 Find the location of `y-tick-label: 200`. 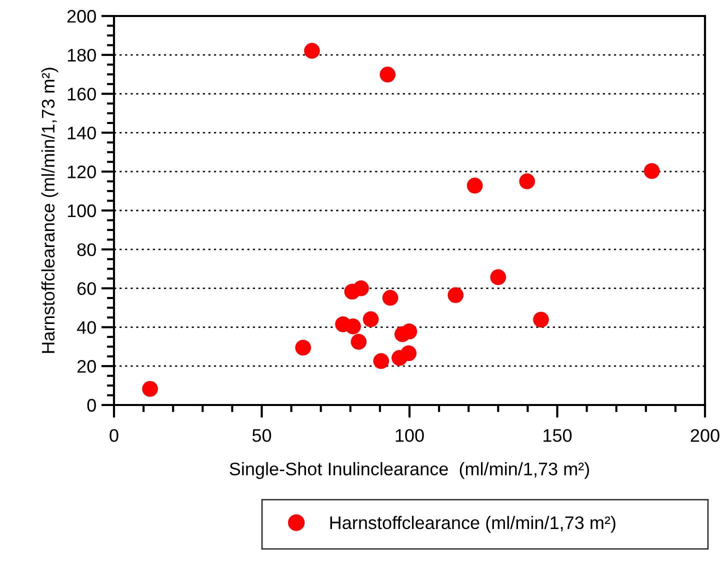

y-tick-label: 200 is located at coordinates (81, 16).